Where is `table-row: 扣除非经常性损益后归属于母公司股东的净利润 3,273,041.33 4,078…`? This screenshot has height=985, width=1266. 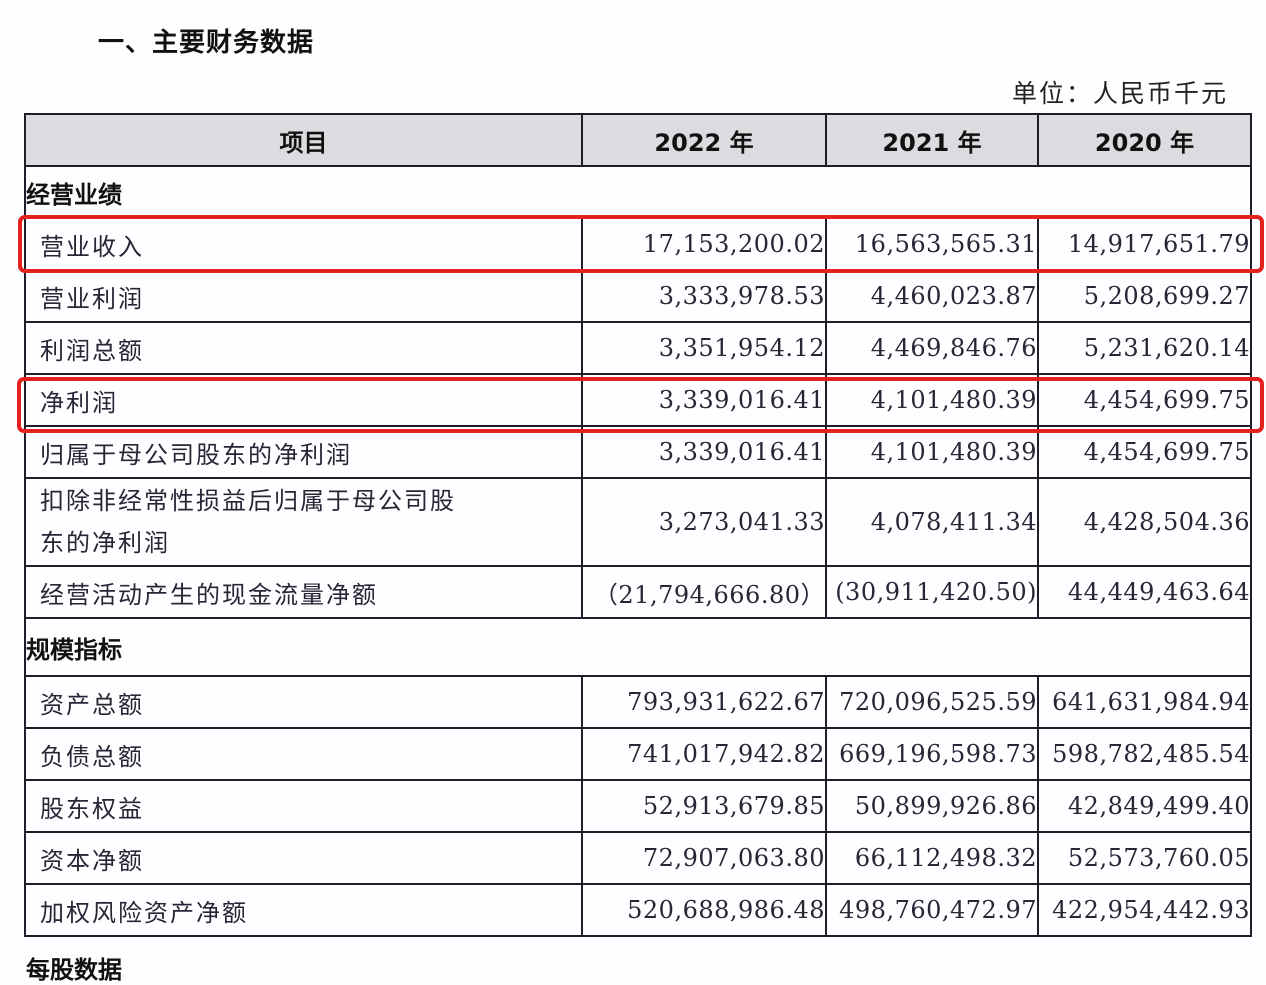 table-row: 扣除非经常性损益后归属于母公司股东的净利润 3,273,041.33 4,078… is located at coordinates (638, 522).